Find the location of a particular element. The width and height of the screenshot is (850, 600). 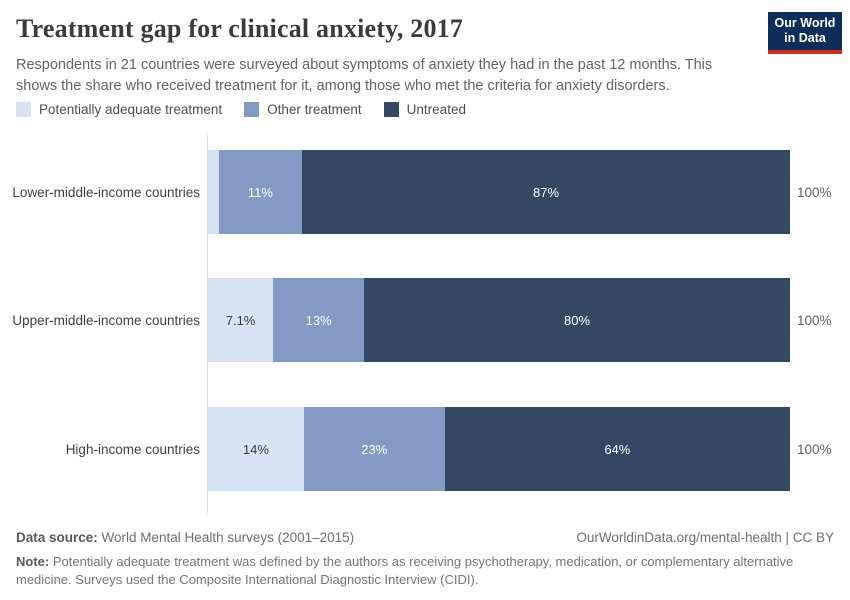

legend-item-label: Untreated is located at coordinates (436, 109).